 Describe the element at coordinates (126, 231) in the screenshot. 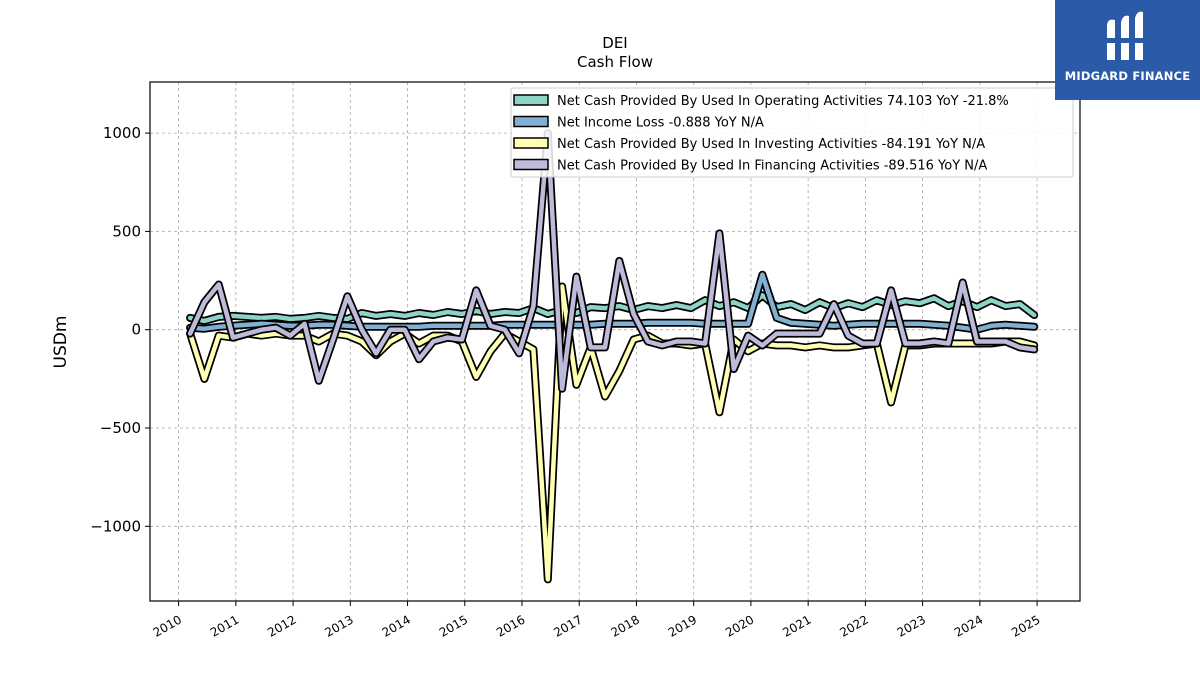

I see `y-tick-label: 500` at that location.